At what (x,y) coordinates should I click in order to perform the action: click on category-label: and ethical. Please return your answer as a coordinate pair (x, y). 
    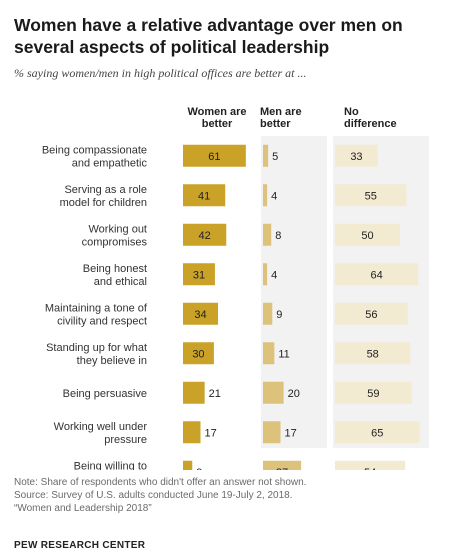
    Looking at the image, I should click on (120, 282).